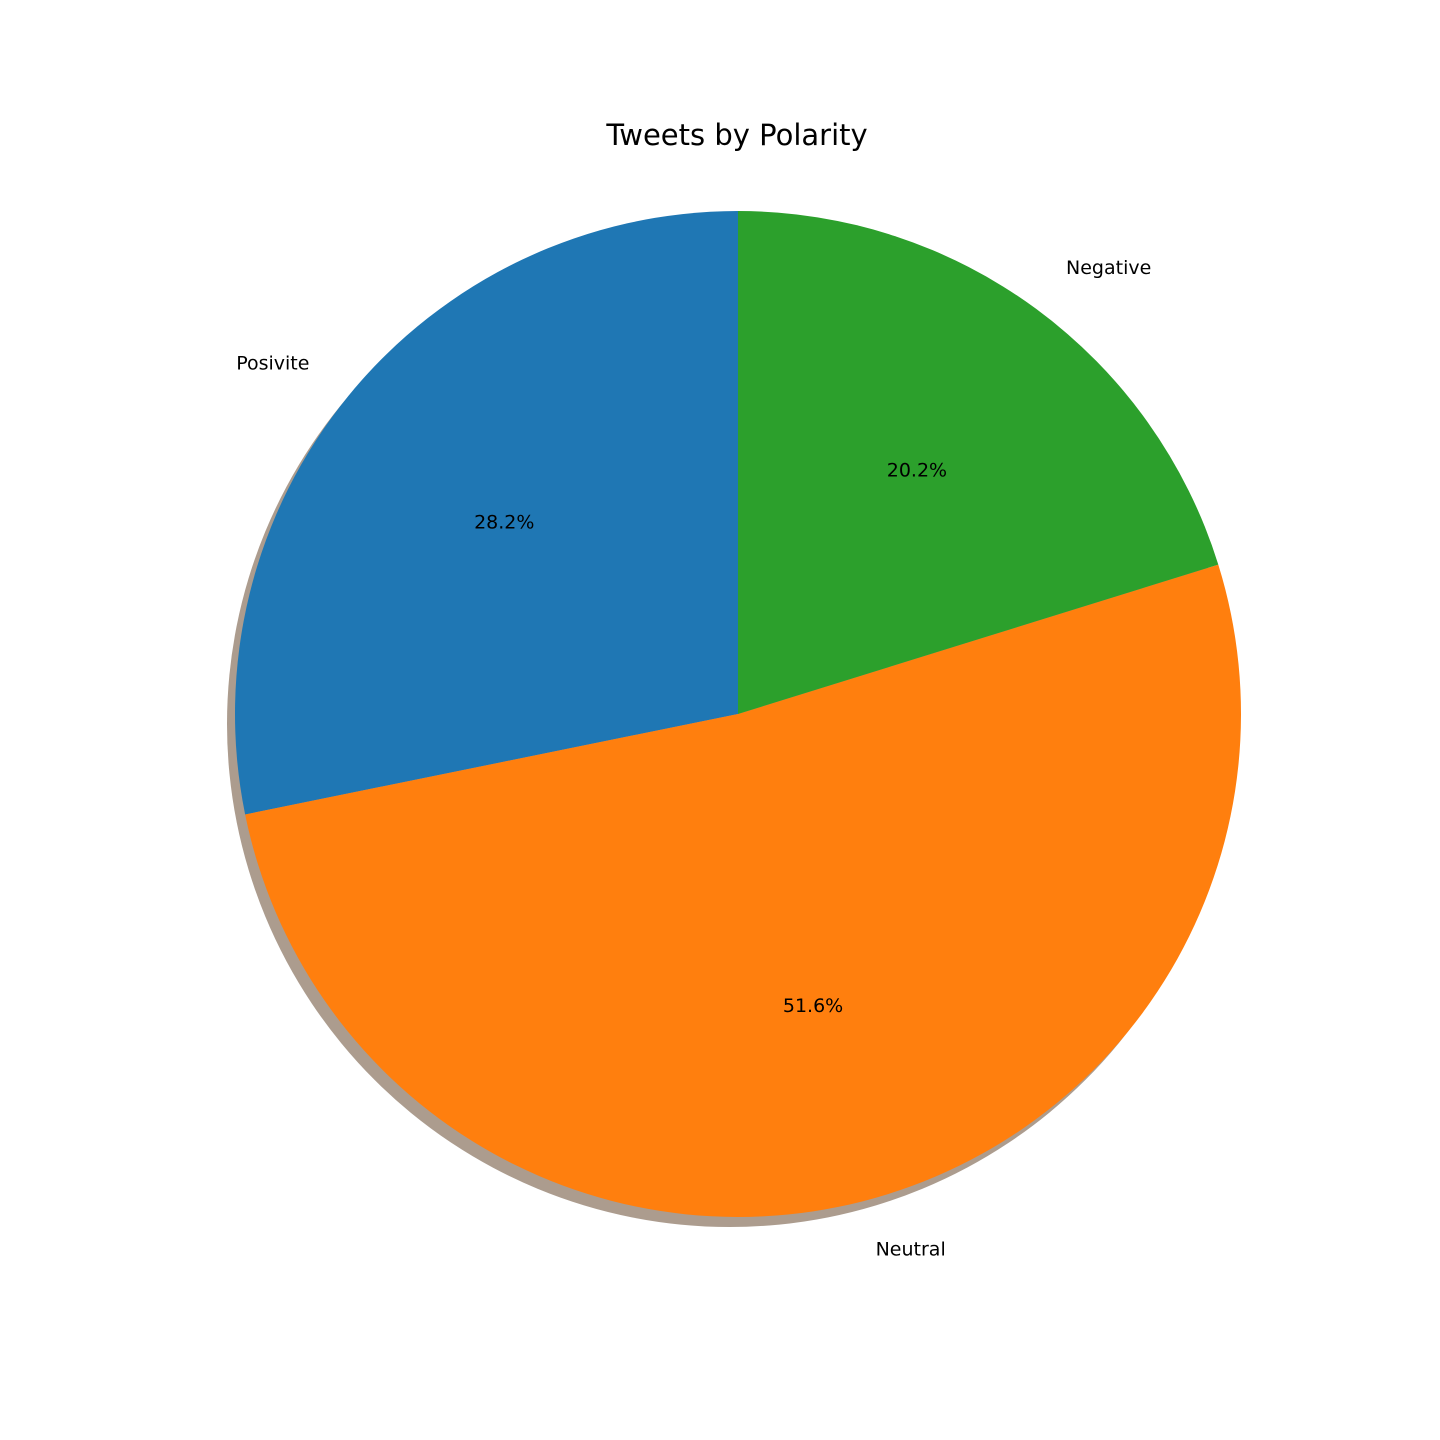  Describe the element at coordinates (978, 462) in the screenshot. I see `pie-slice-negative` at that location.